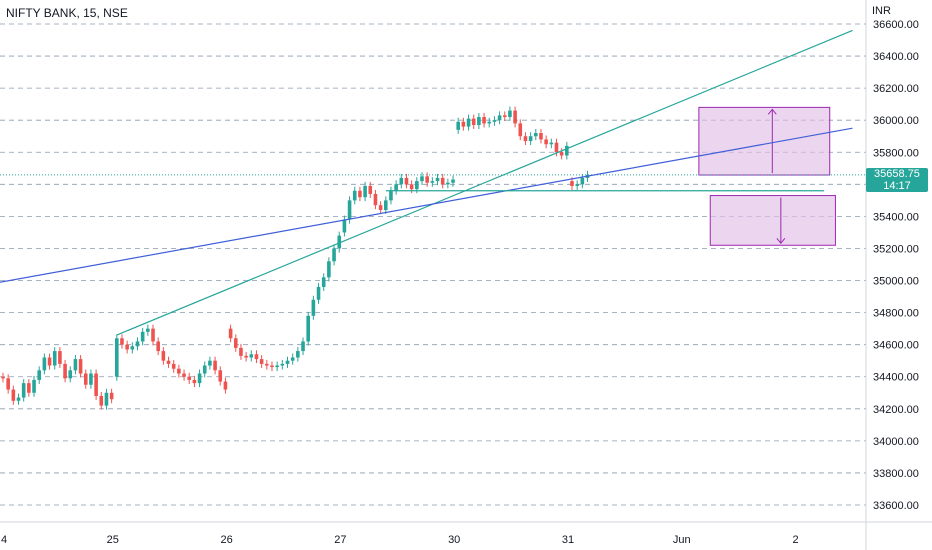  Describe the element at coordinates (896, 506) in the screenshot. I see `y-tick-label: 33600.00` at that location.